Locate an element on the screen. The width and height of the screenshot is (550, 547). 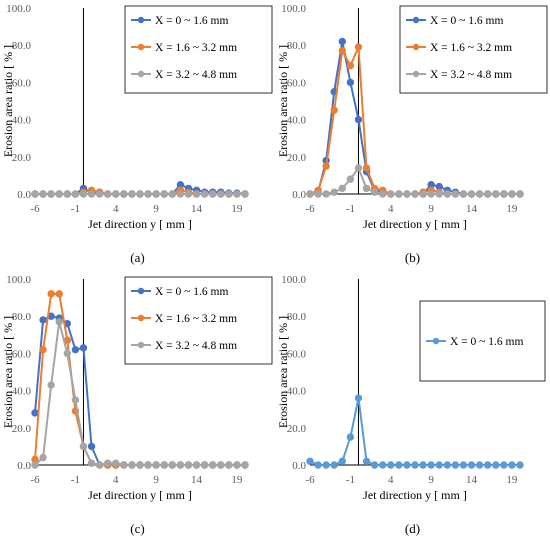
x-tick-label: 9 is located at coordinates (431, 209).